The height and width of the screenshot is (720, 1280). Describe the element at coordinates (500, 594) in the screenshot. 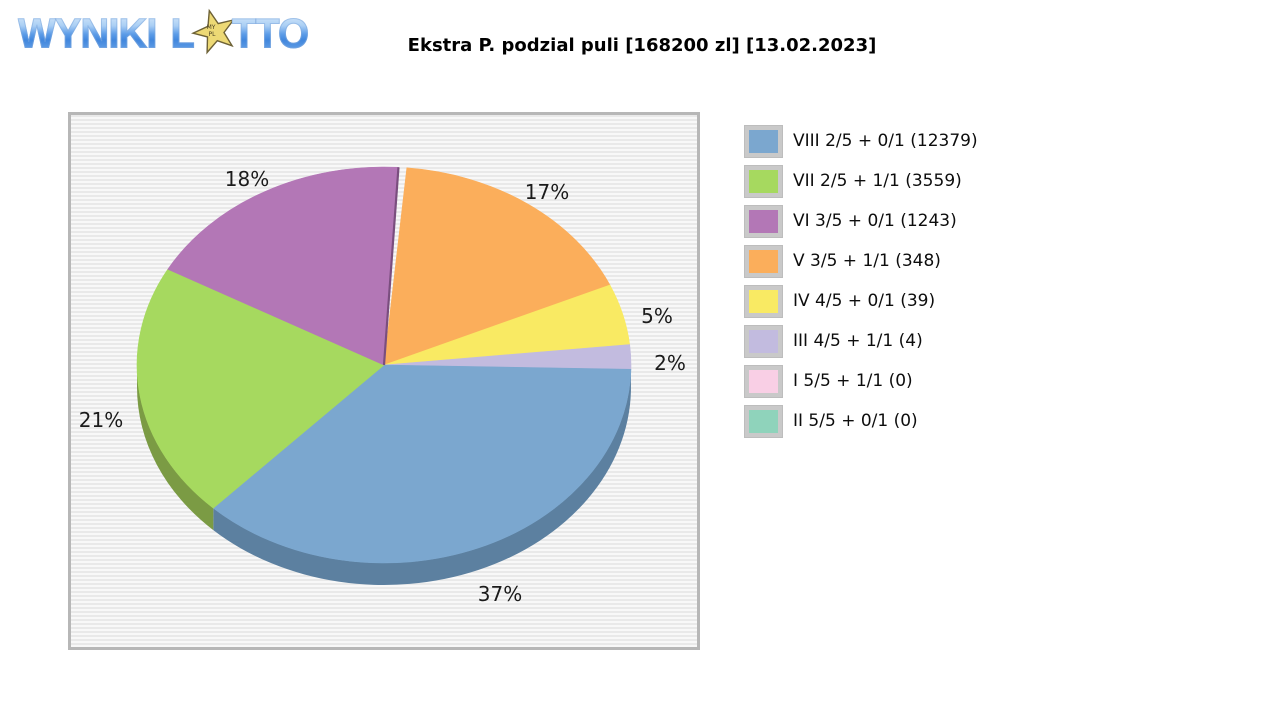

I see `pie-percent-label: 37%` at that location.